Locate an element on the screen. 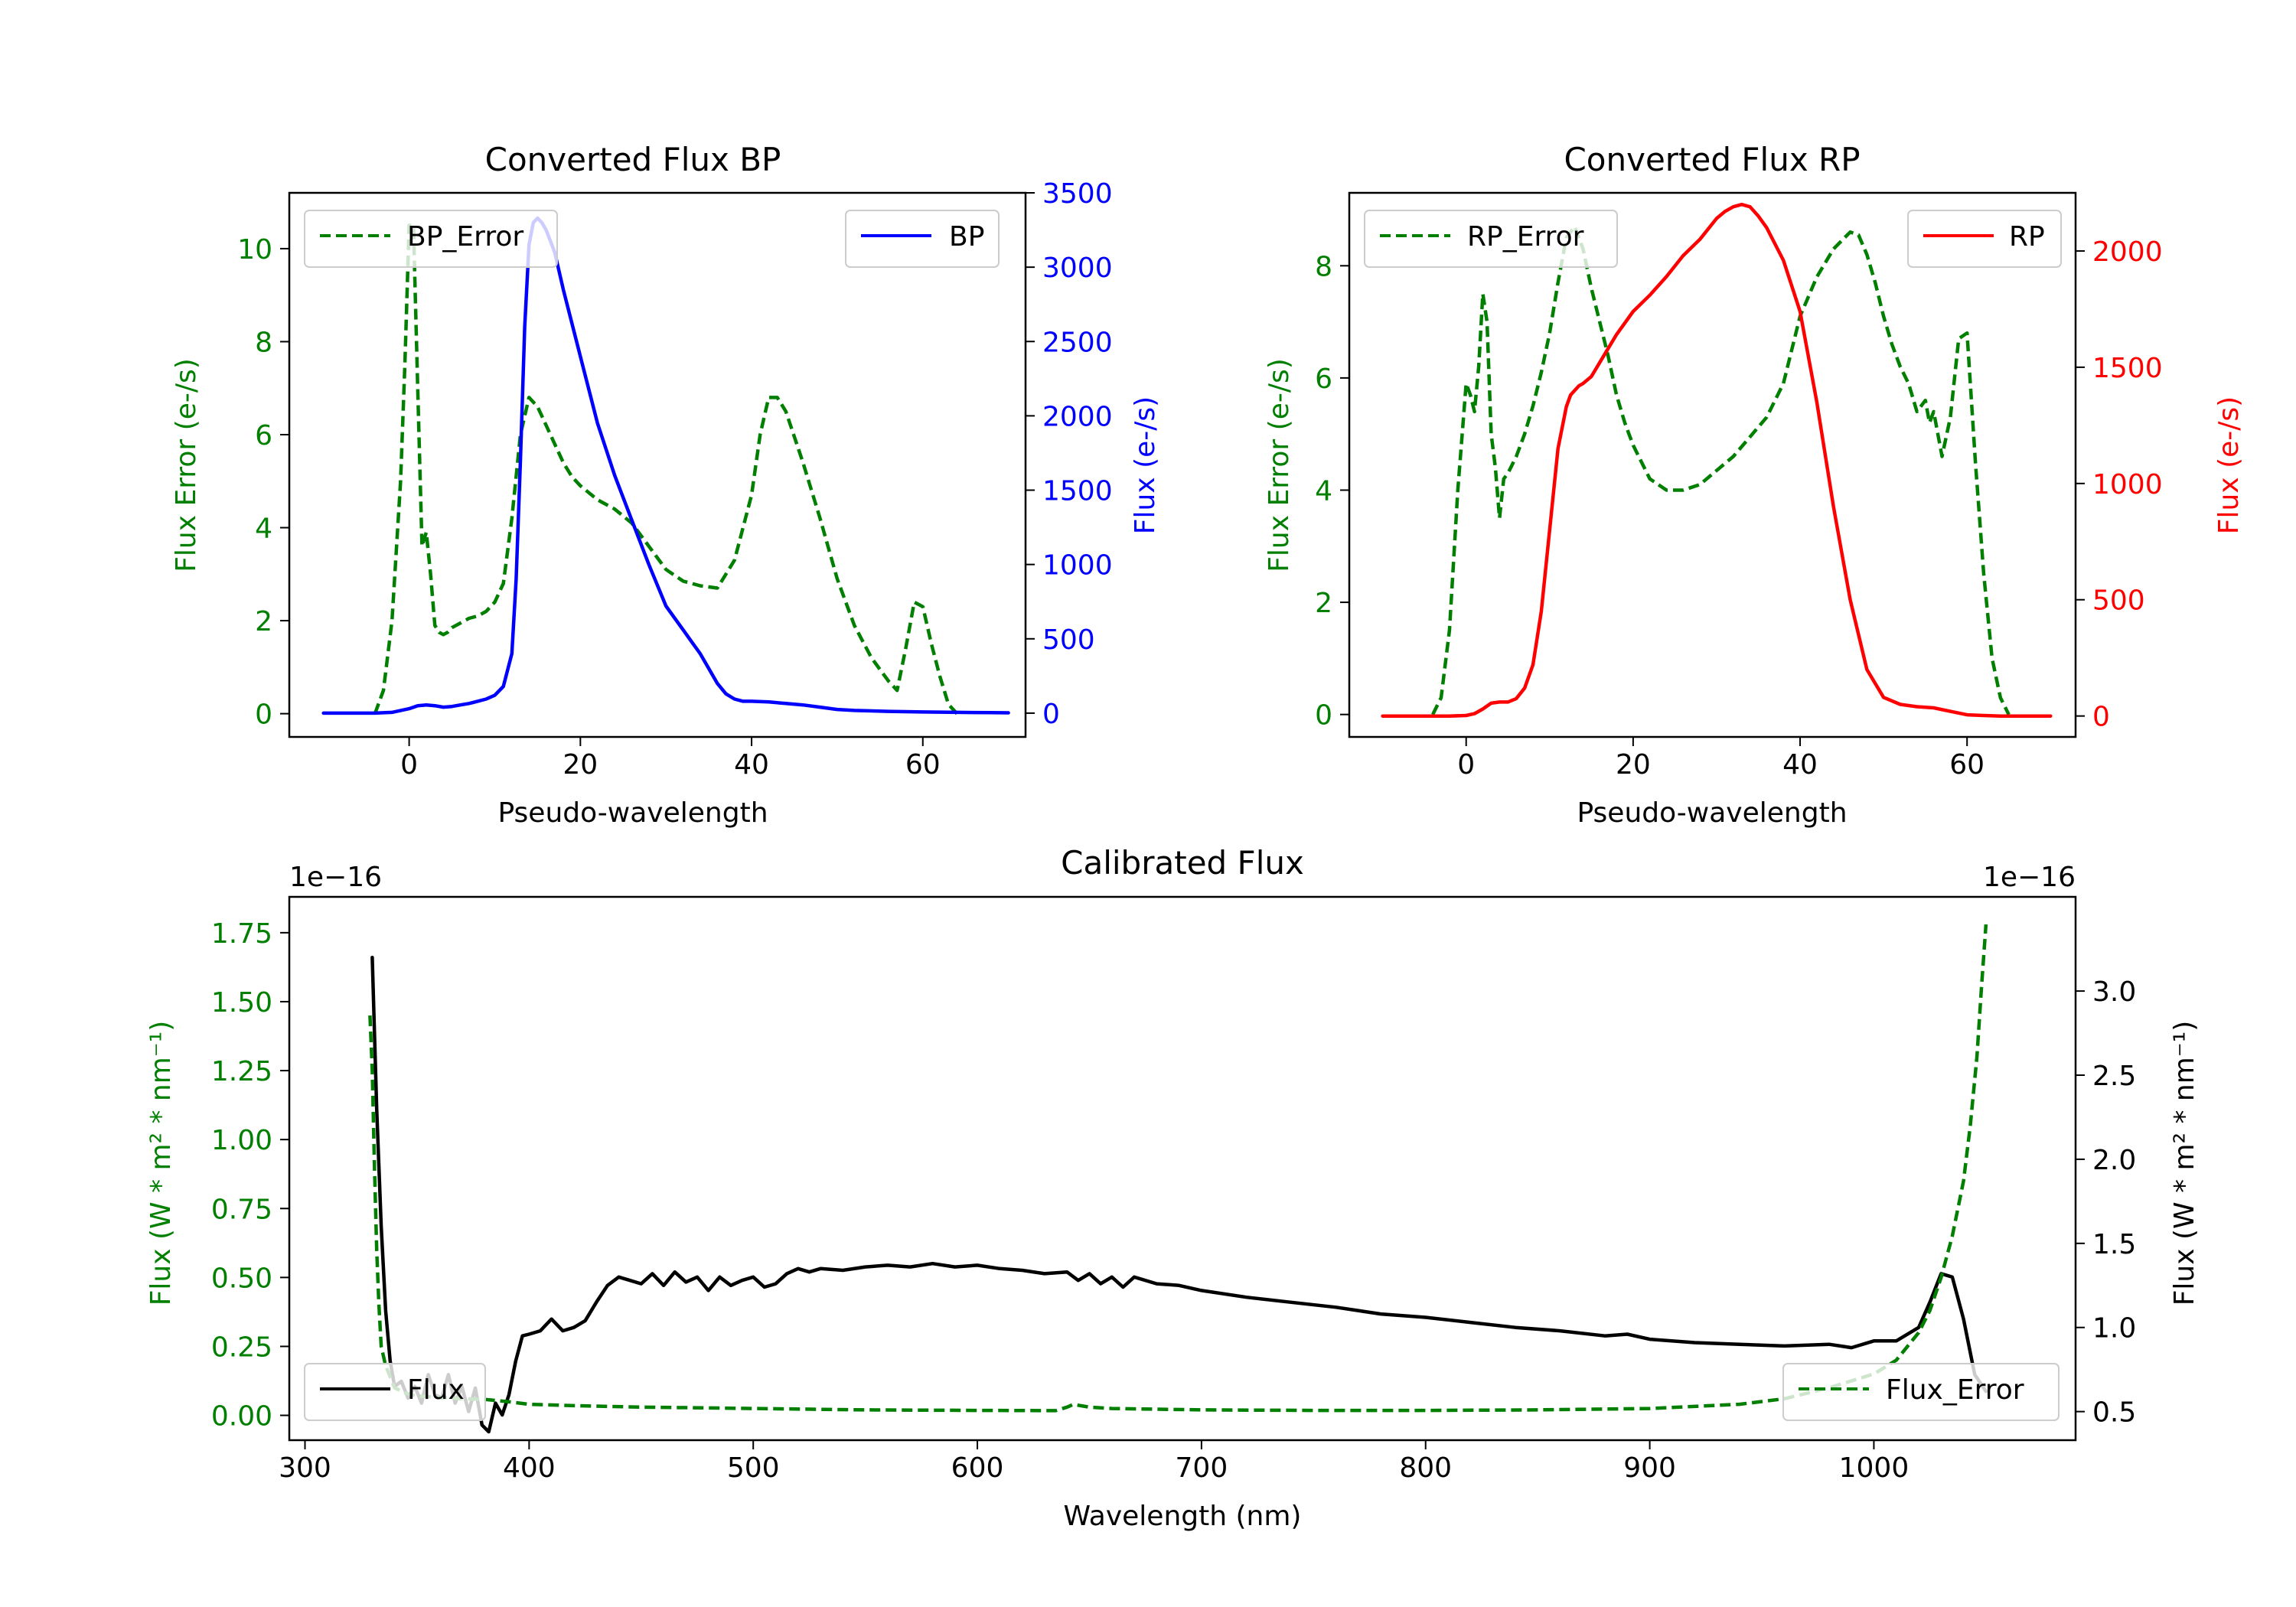 The height and width of the screenshot is (1607, 2296). bp-ytick-left-label: 2 is located at coordinates (263, 621).